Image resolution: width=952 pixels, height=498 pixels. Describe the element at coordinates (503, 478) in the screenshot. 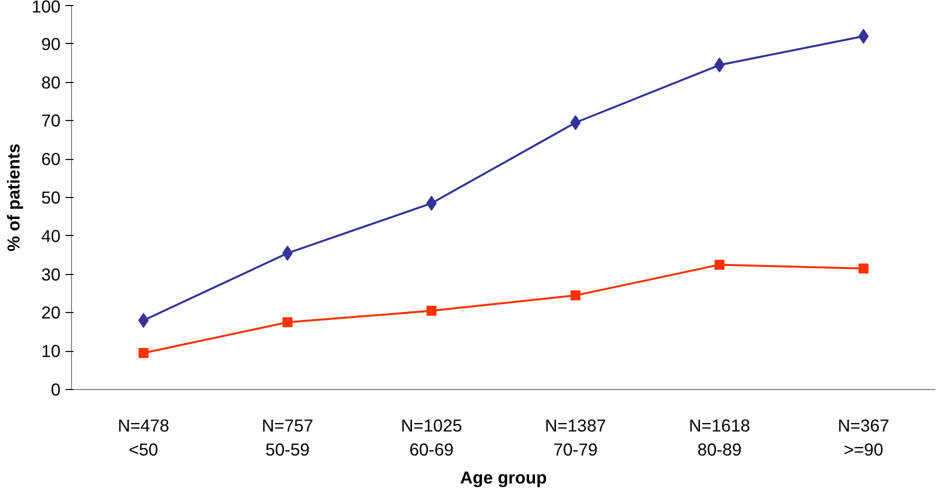

I see `x-axis-title: Age group` at that location.